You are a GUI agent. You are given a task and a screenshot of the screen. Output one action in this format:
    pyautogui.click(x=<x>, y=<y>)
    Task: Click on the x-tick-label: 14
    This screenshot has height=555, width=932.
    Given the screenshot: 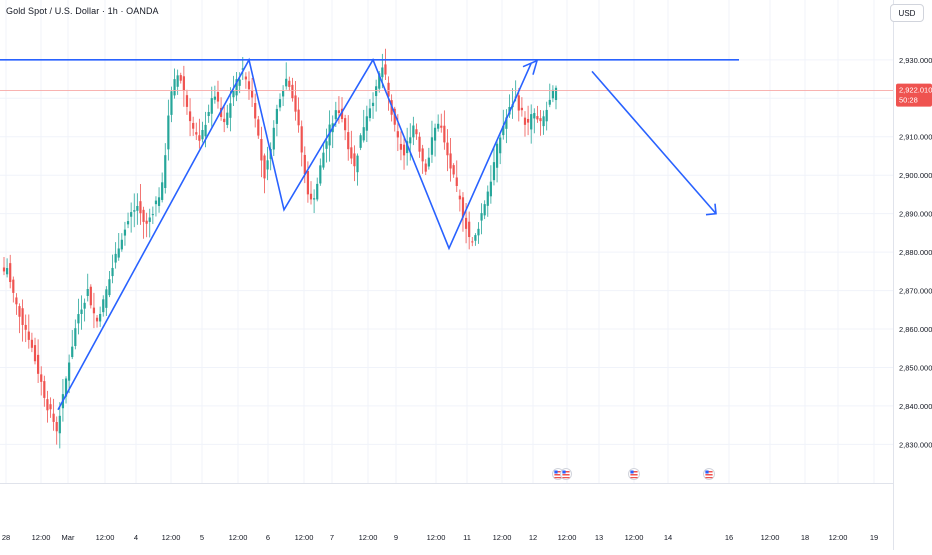 What is the action you would take?
    pyautogui.click(x=668, y=537)
    